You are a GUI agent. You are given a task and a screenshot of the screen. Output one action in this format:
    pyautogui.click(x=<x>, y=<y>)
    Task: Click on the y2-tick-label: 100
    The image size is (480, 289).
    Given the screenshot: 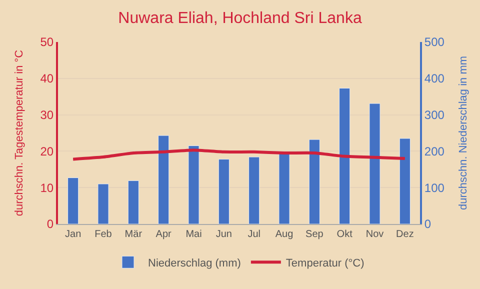 What is the action you would take?
    pyautogui.click(x=434, y=187)
    